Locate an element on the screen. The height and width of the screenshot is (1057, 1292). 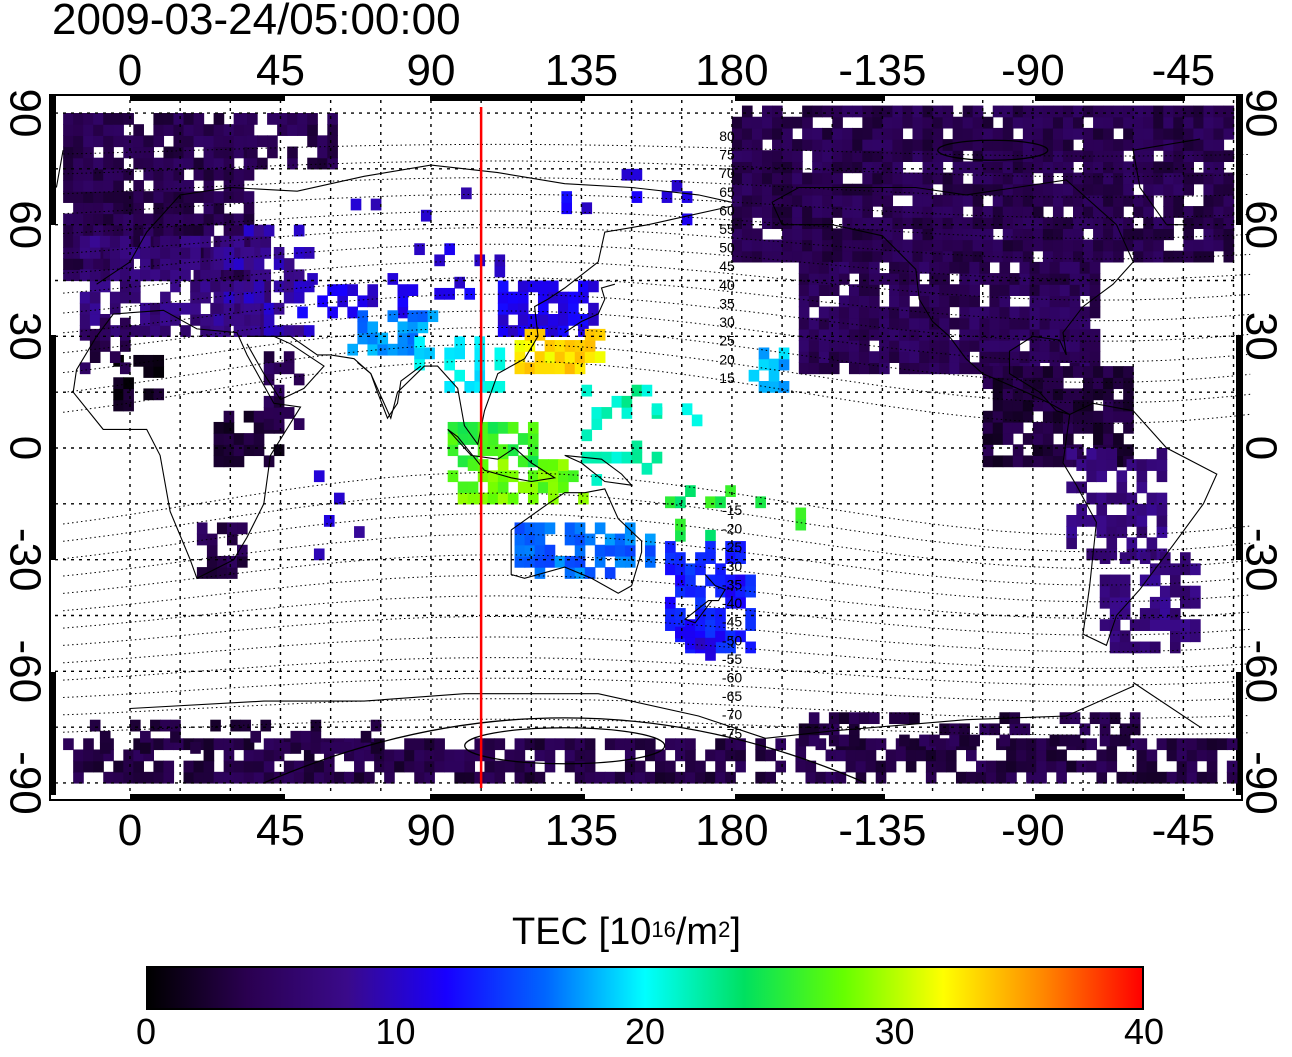
maglat-label: 75 is located at coordinates (727, 155).